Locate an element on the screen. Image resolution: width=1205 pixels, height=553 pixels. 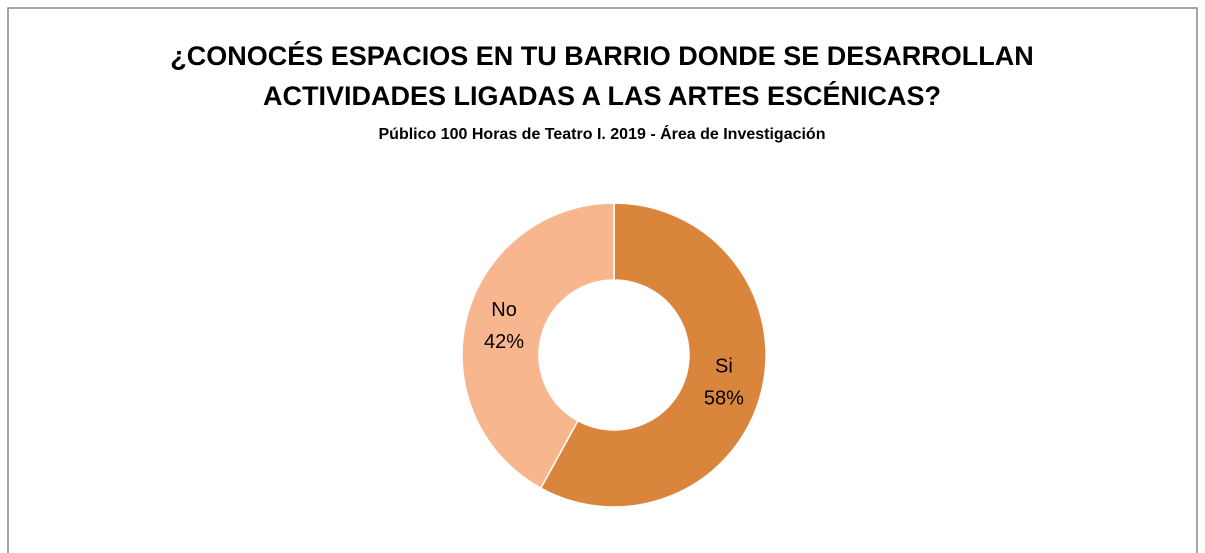
slice-category-label: No is located at coordinates (504, 310).